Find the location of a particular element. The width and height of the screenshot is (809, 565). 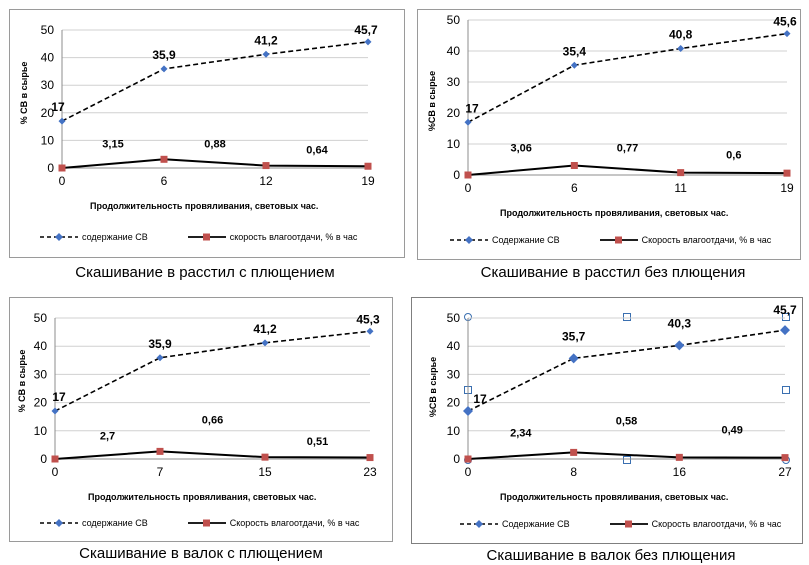

data-label-rate: 0,58 is located at coordinates (626, 421).